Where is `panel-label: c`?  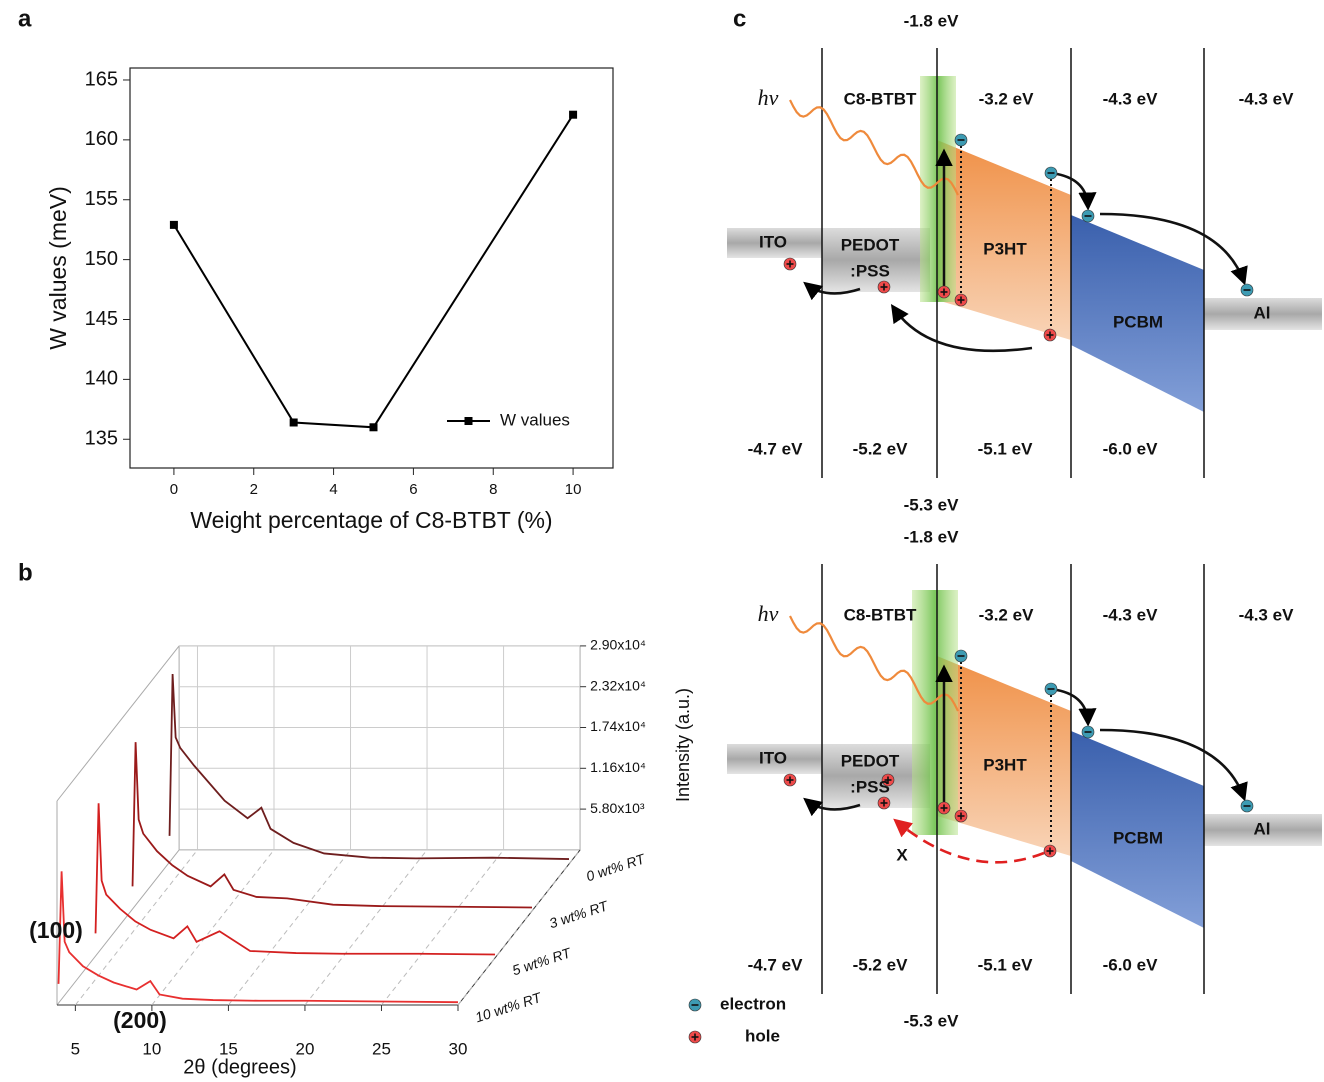
panel-label: c is located at coordinates (739, 18).